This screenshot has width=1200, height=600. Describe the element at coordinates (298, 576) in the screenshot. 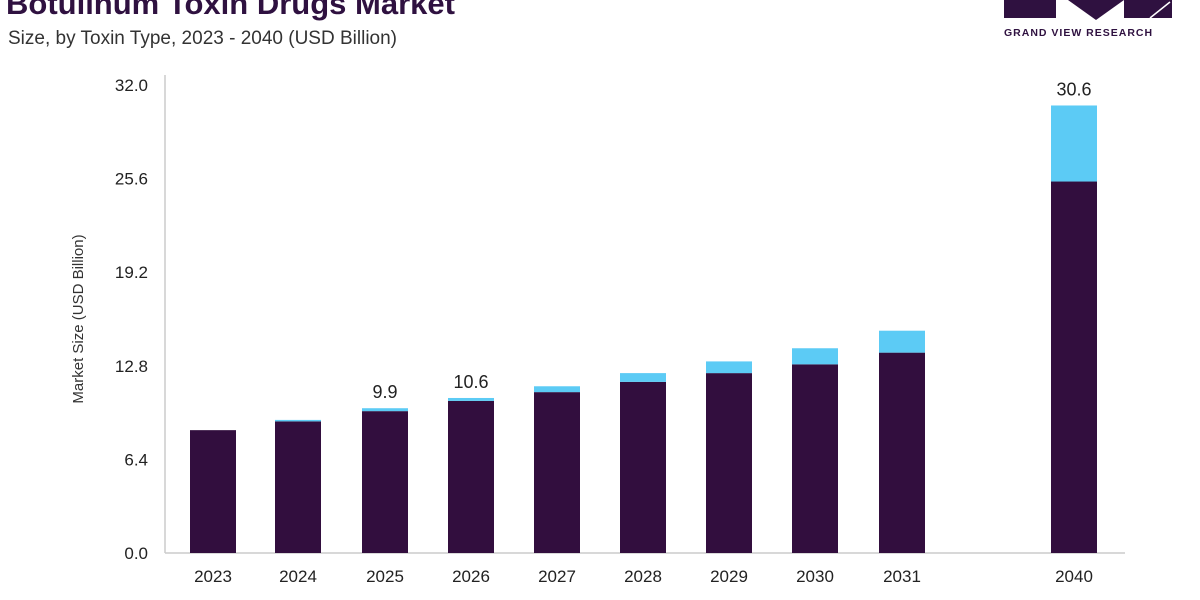

I see `x-tick-label: 2024` at that location.